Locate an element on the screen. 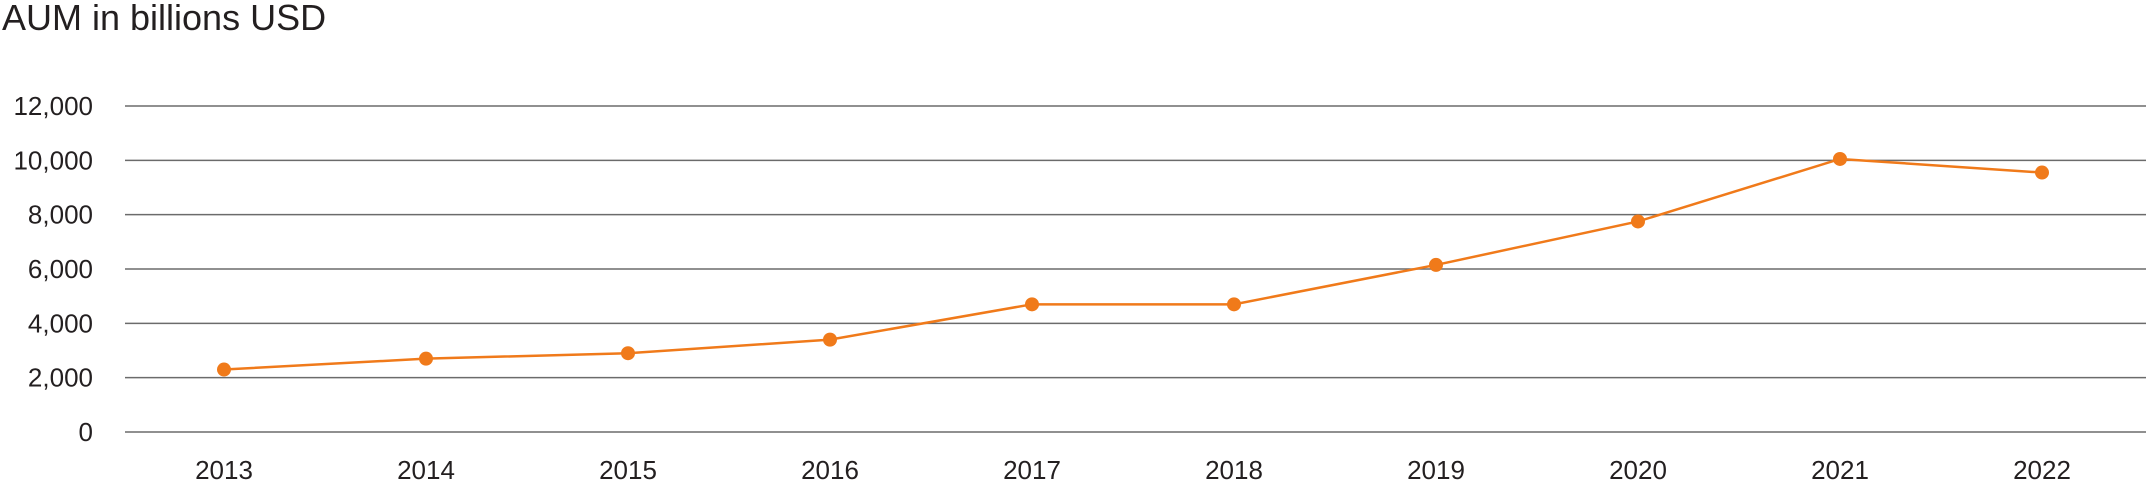 This screenshot has width=2146, height=486. y-tick-label: 12,000 is located at coordinates (53, 106).